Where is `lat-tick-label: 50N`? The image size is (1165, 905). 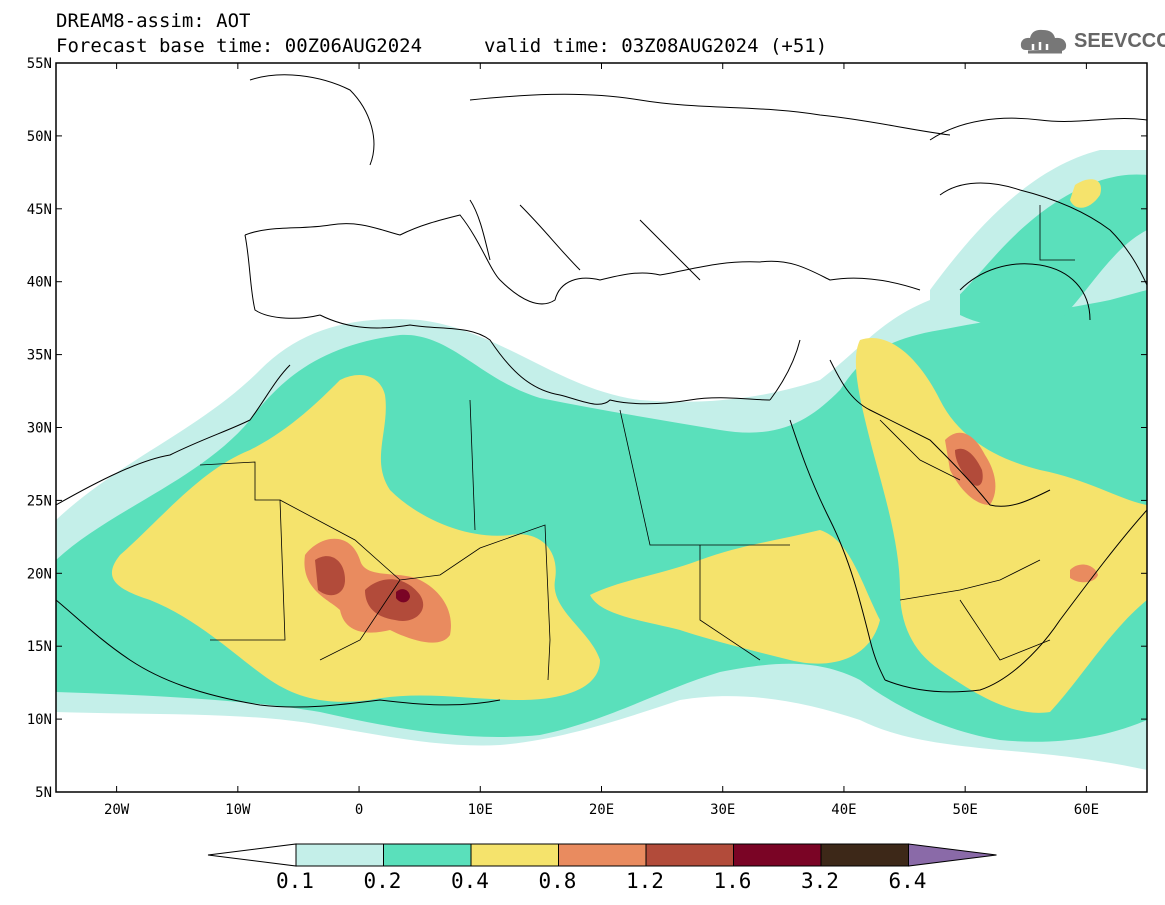
lat-tick-label: 50N is located at coordinates (39, 137).